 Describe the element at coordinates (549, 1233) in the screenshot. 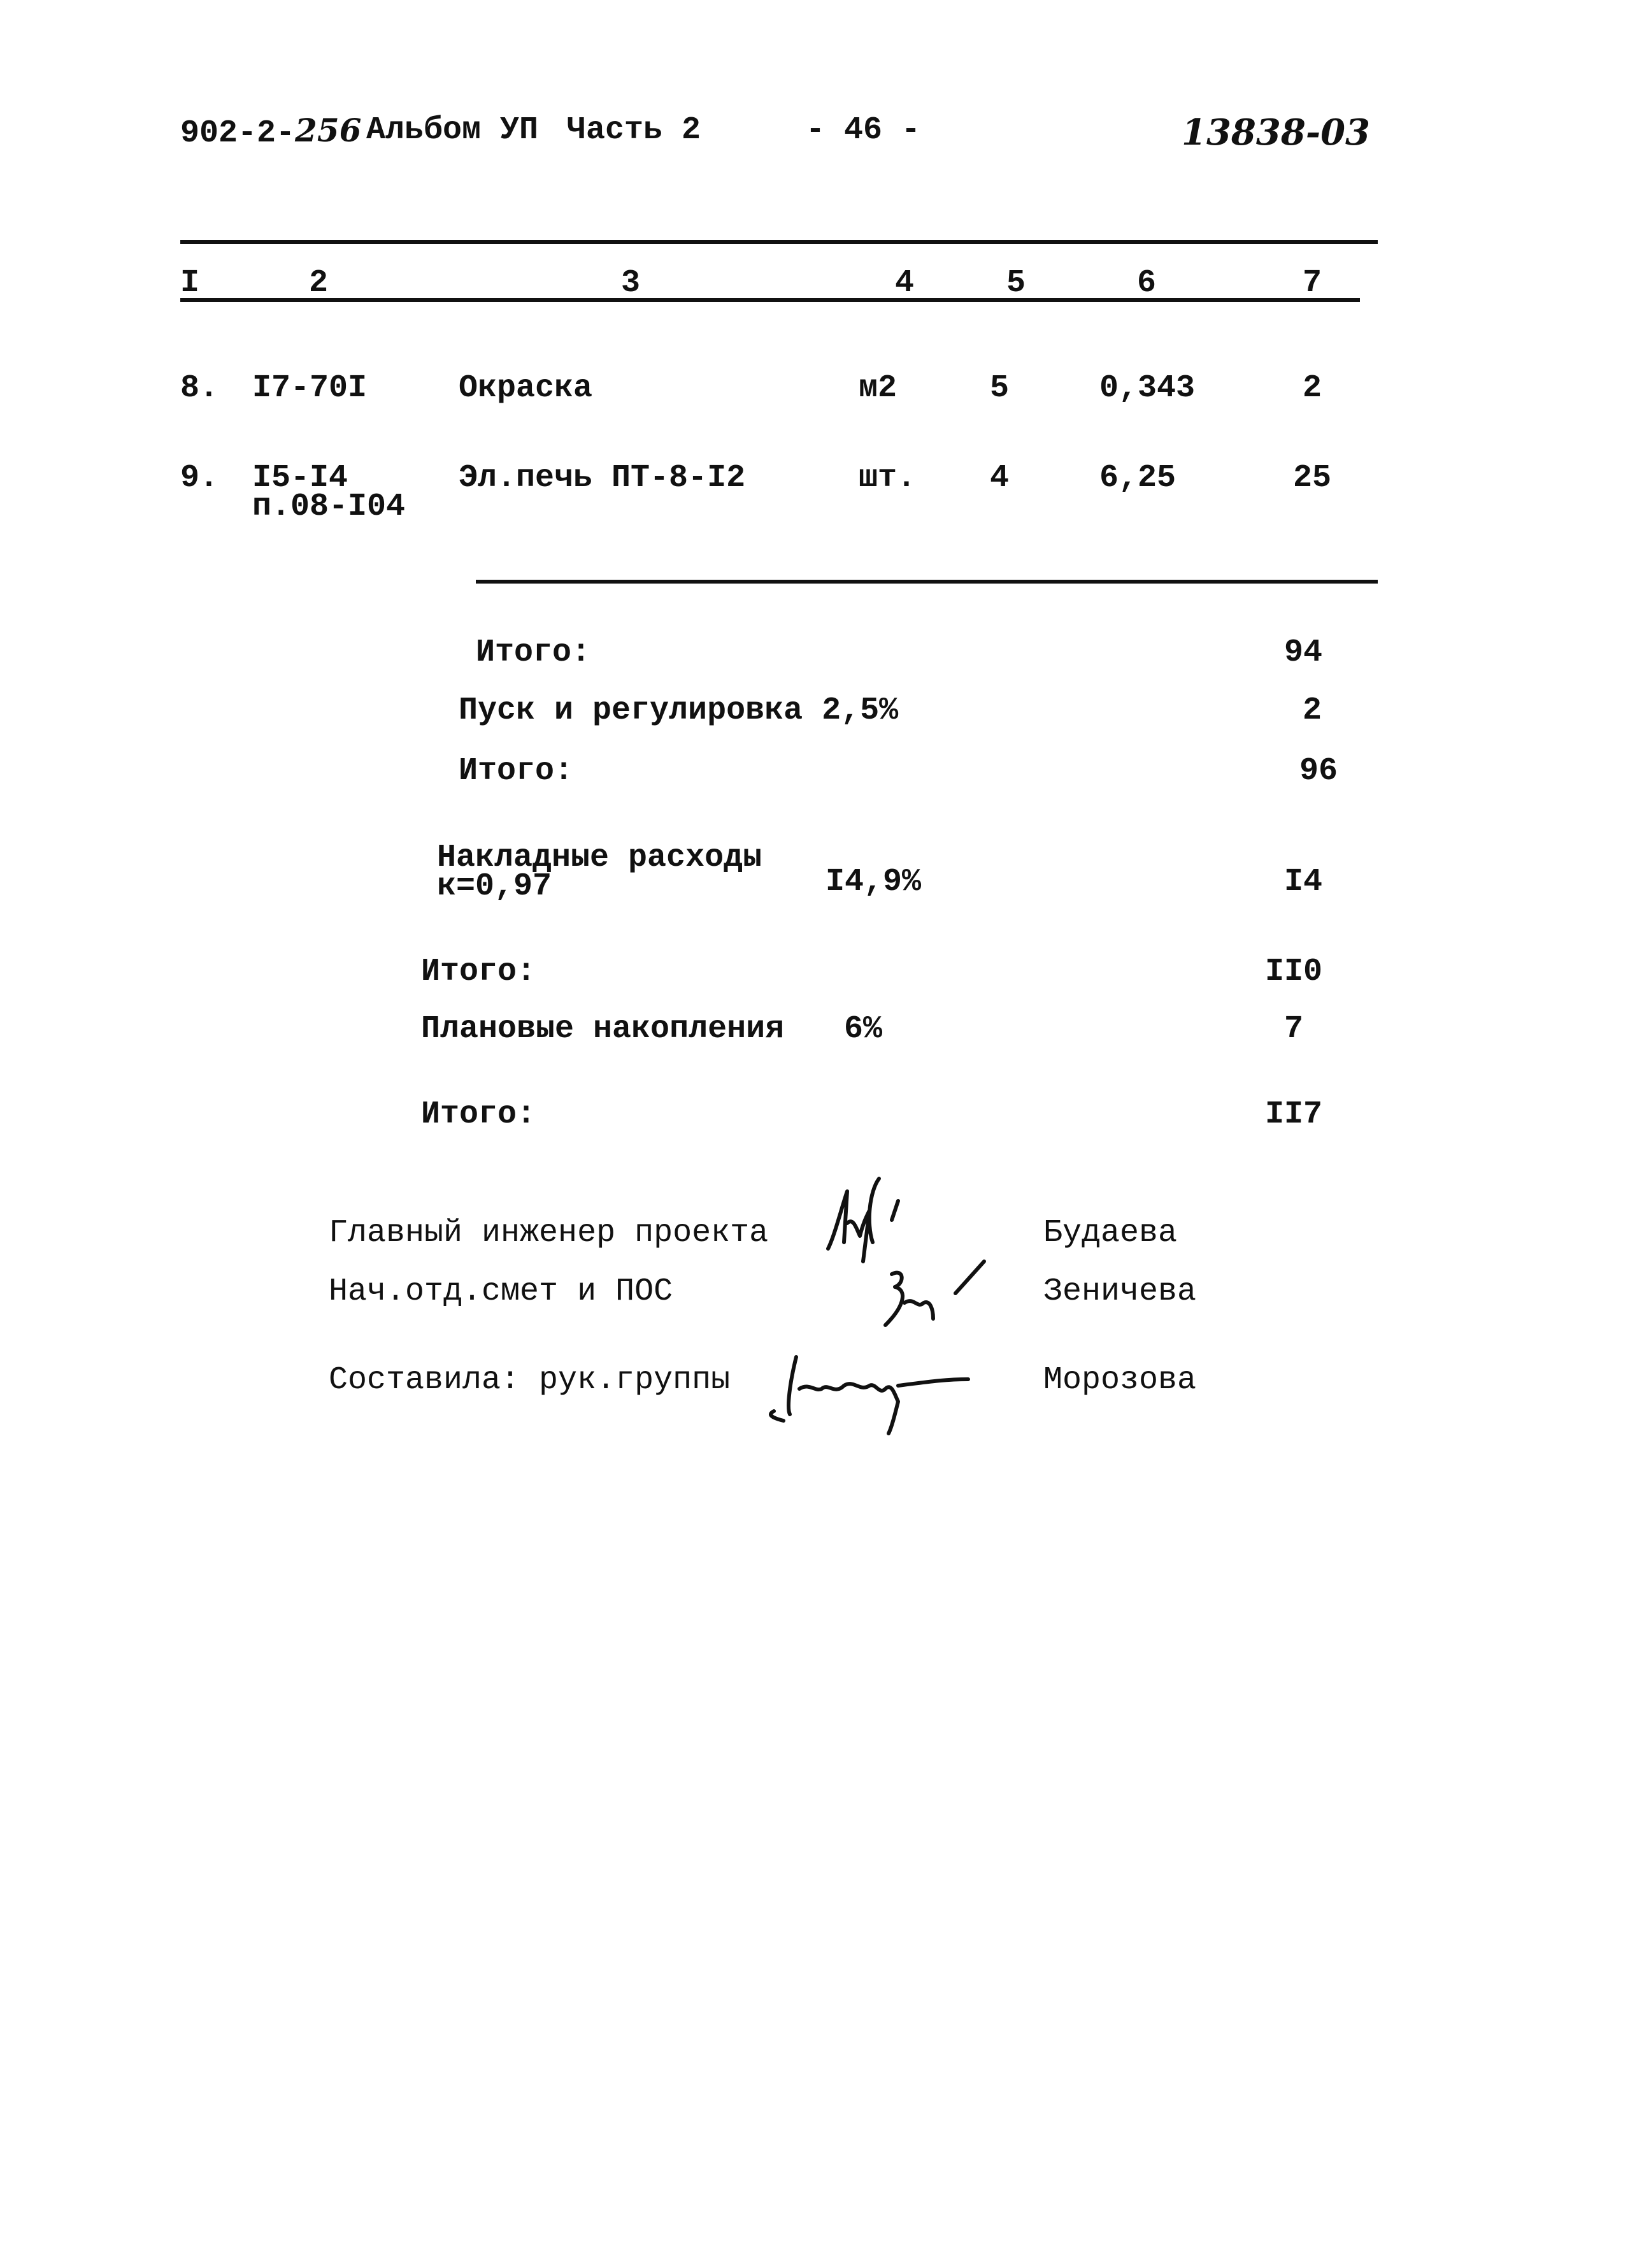

I see `signature-role: Главный инженер проекта` at that location.